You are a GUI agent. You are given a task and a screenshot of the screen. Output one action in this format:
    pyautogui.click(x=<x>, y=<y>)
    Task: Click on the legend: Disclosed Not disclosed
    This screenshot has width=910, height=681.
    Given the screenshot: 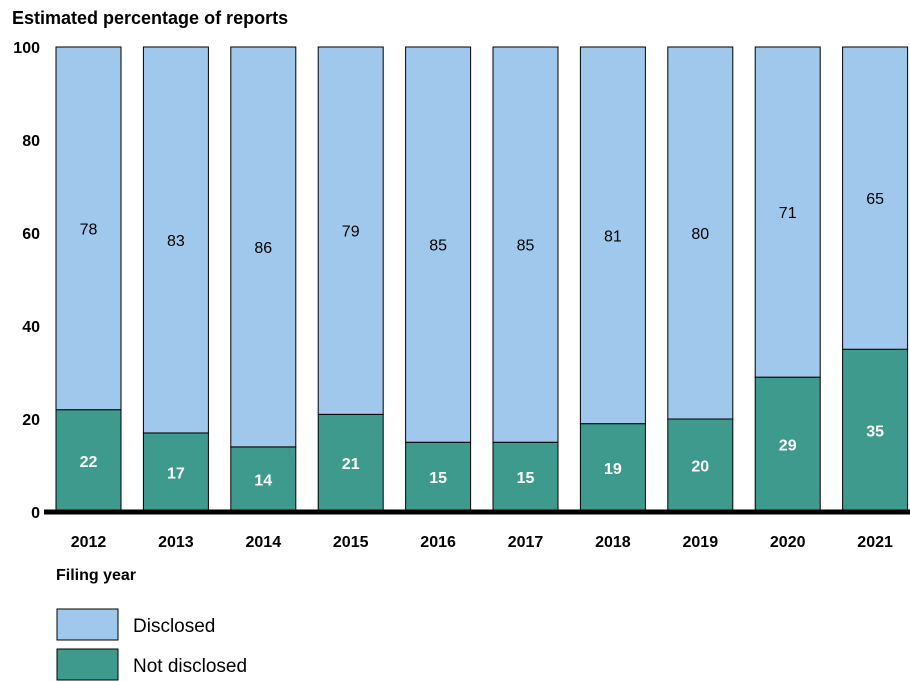 What is the action you would take?
    pyautogui.click(x=151, y=644)
    